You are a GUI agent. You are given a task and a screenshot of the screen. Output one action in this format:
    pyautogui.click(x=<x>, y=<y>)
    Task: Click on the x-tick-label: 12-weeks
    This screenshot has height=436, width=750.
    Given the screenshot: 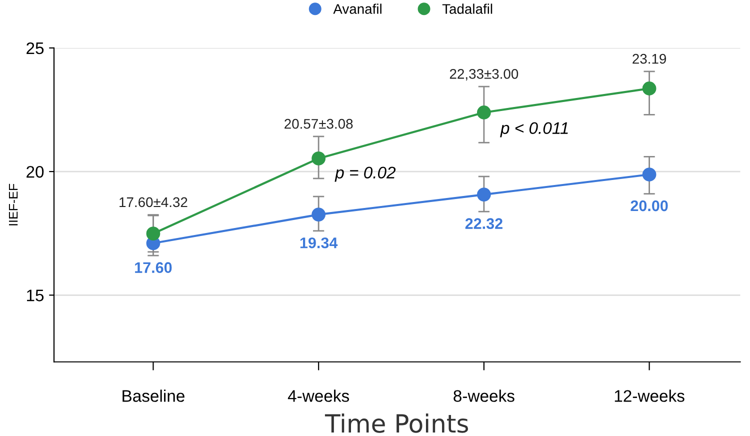 What is the action you would take?
    pyautogui.click(x=649, y=396)
    